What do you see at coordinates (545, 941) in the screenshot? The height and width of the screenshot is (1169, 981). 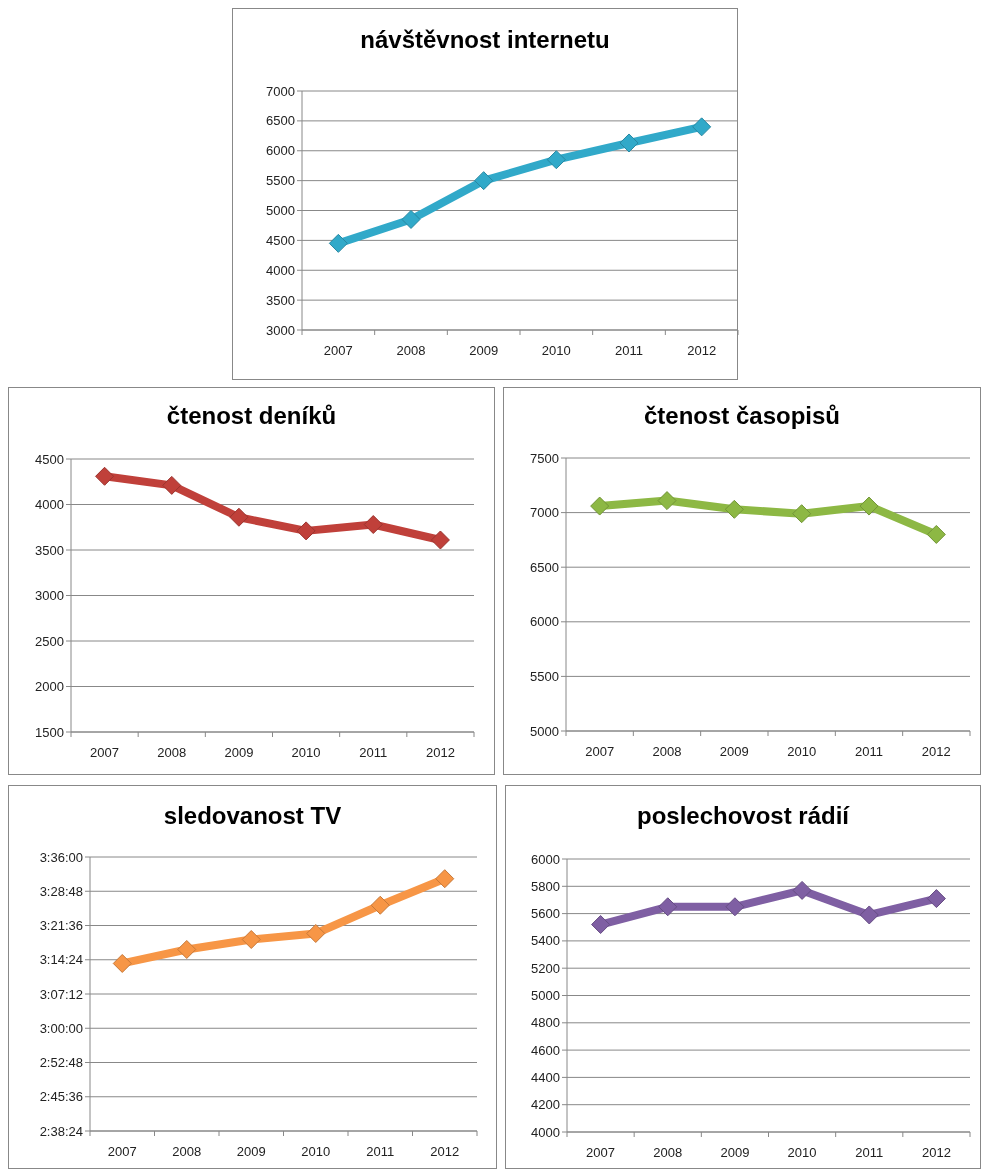 I see `y-tick-label: 5400` at bounding box center [545, 941].